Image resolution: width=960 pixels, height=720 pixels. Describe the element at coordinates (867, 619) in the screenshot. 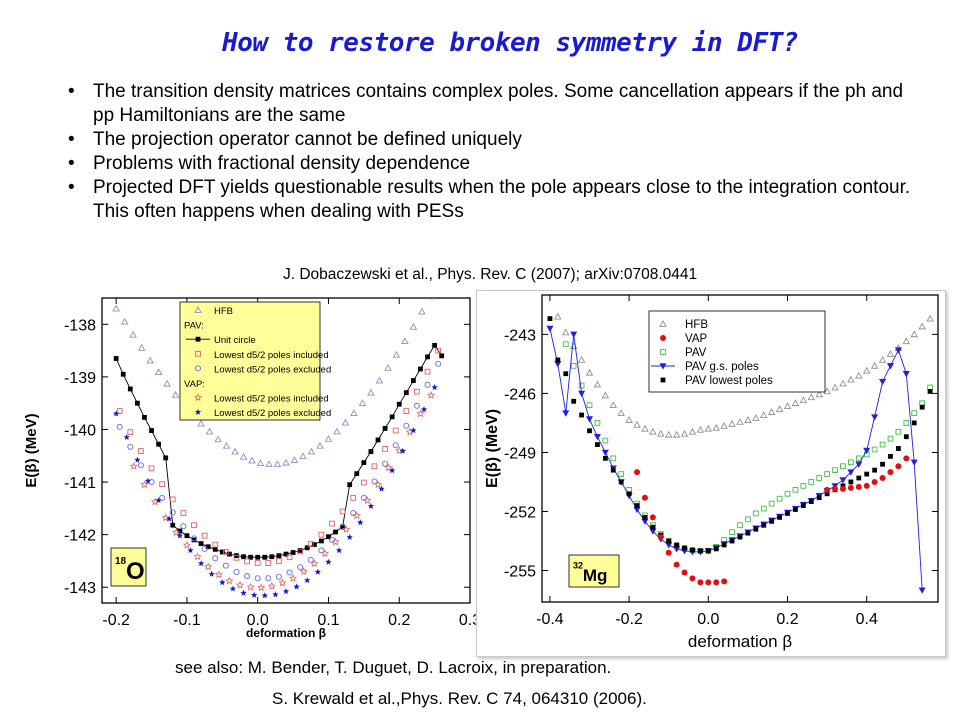

I see `x-tick-label: 0.4` at that location.